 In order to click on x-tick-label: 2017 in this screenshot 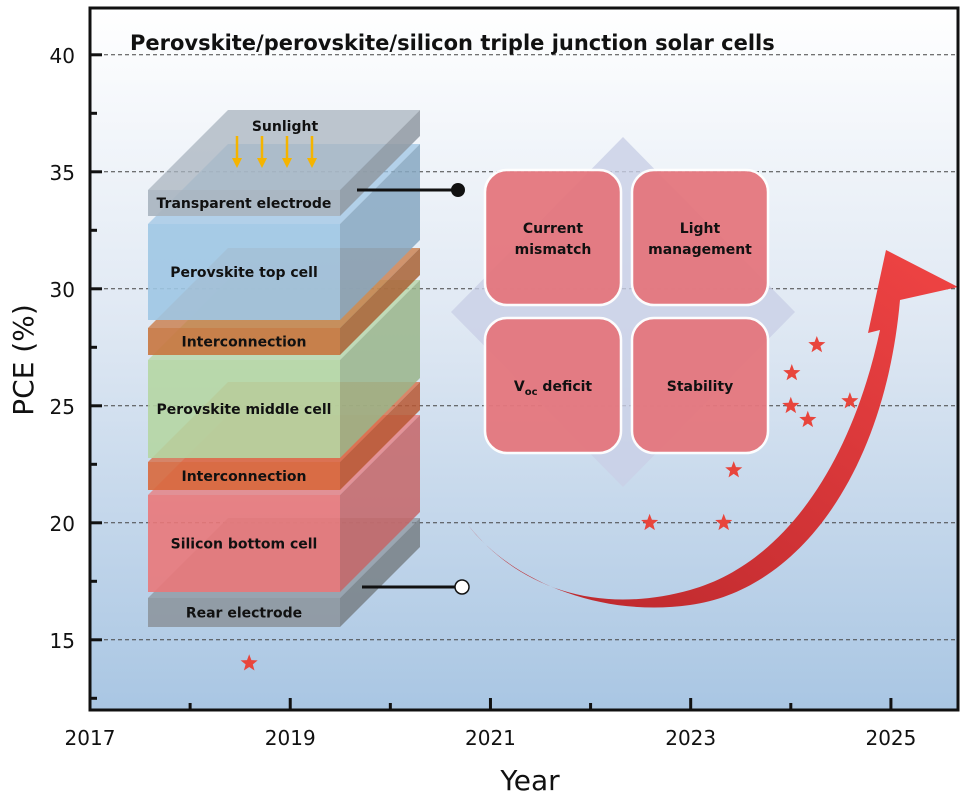, I will do `click(90, 738)`.